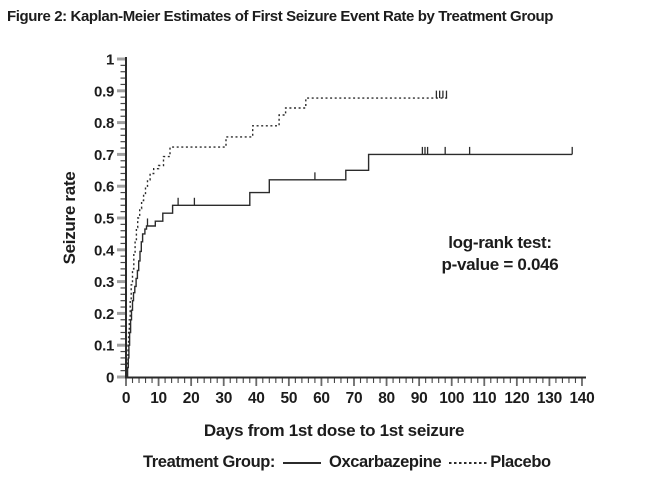  I want to click on x-tick-label: 110, so click(484, 398).